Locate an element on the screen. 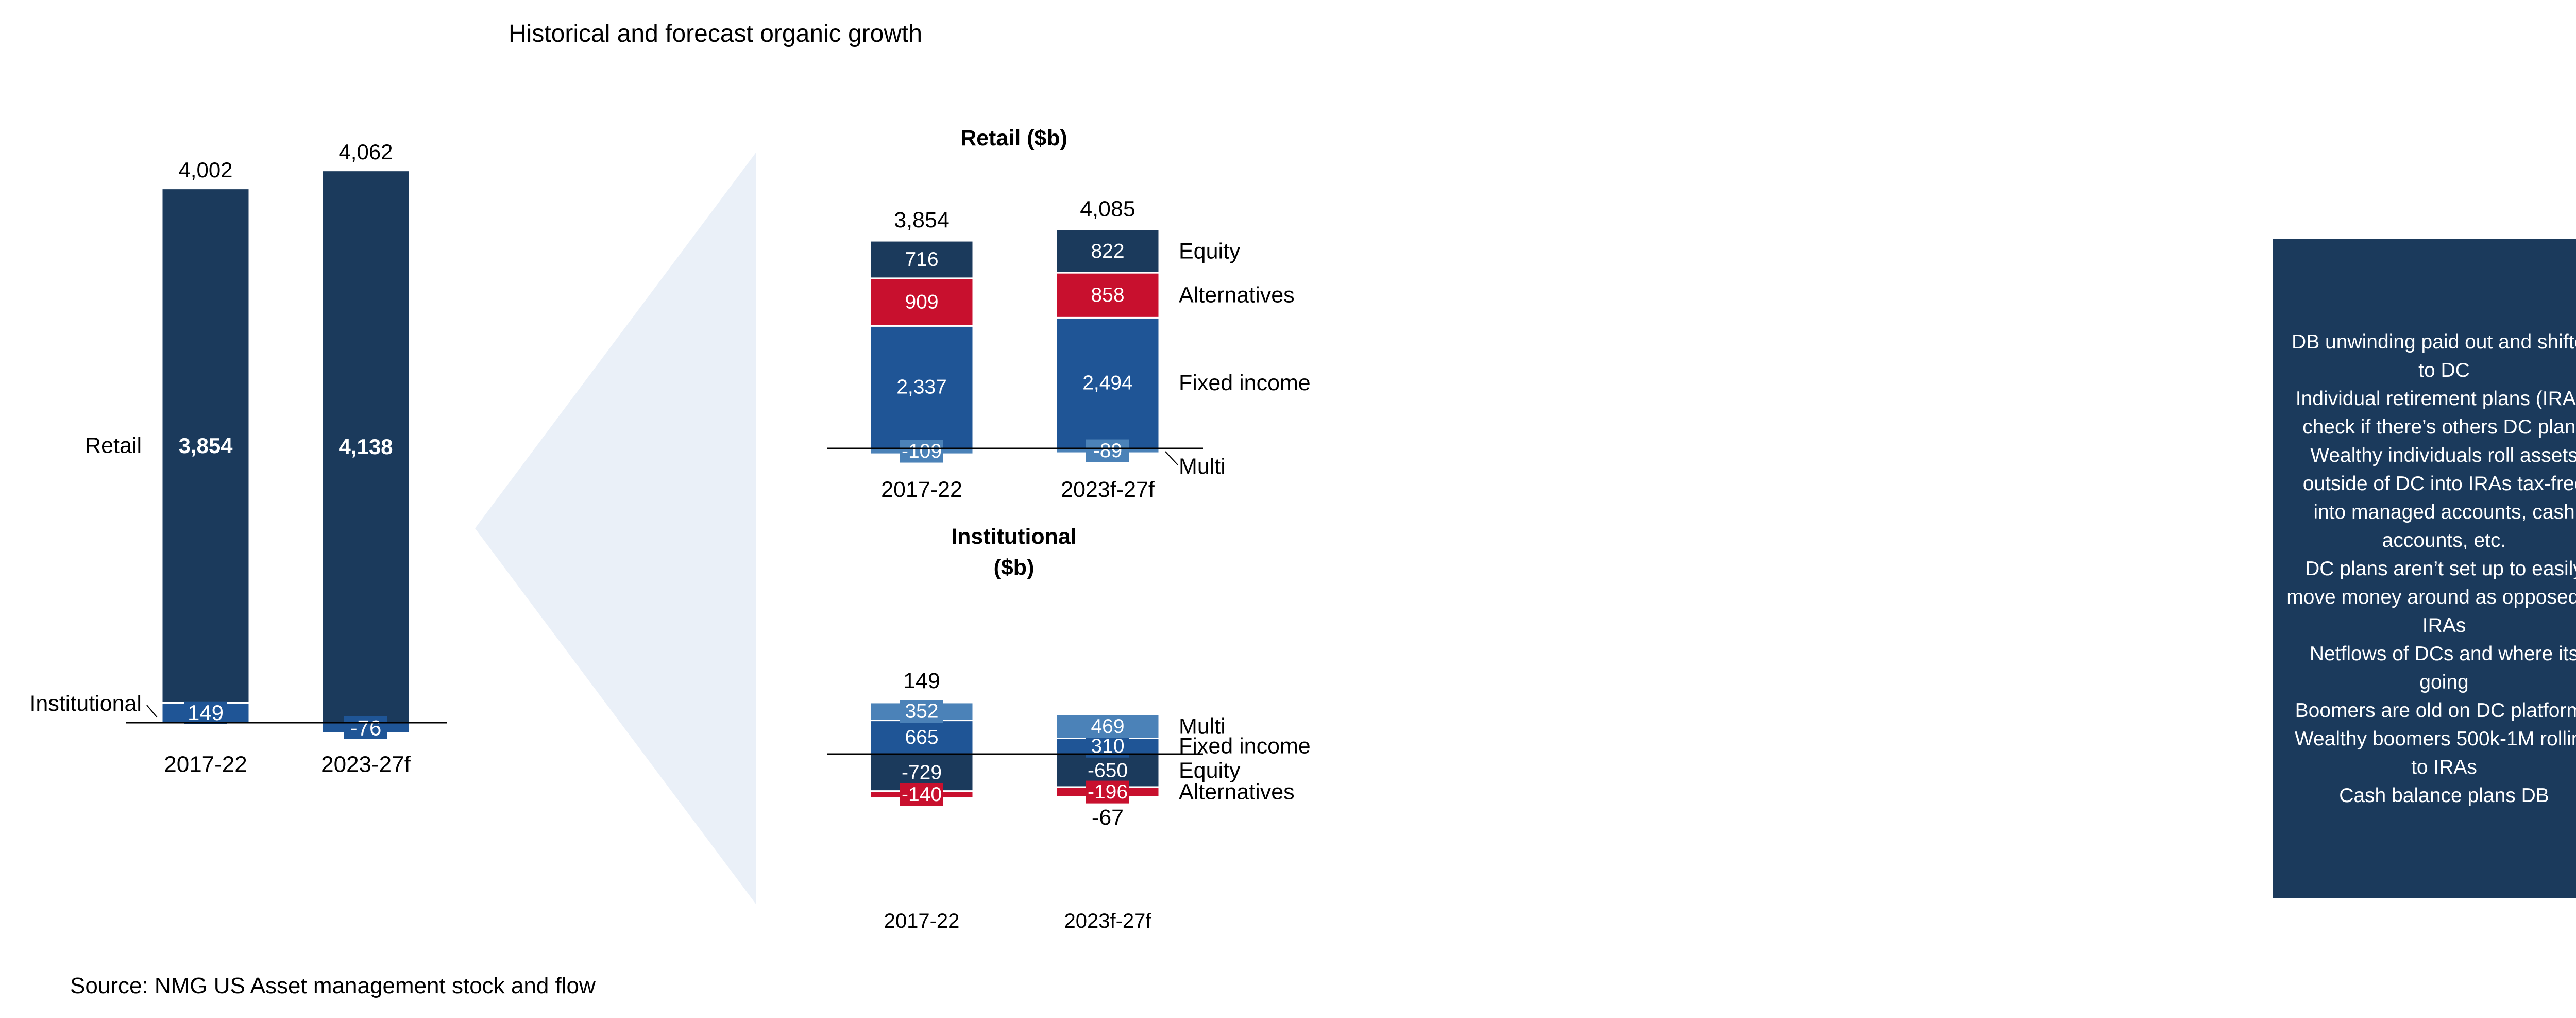 The width and height of the screenshot is (2576, 1018). category-label: 2023-27f is located at coordinates (366, 764).